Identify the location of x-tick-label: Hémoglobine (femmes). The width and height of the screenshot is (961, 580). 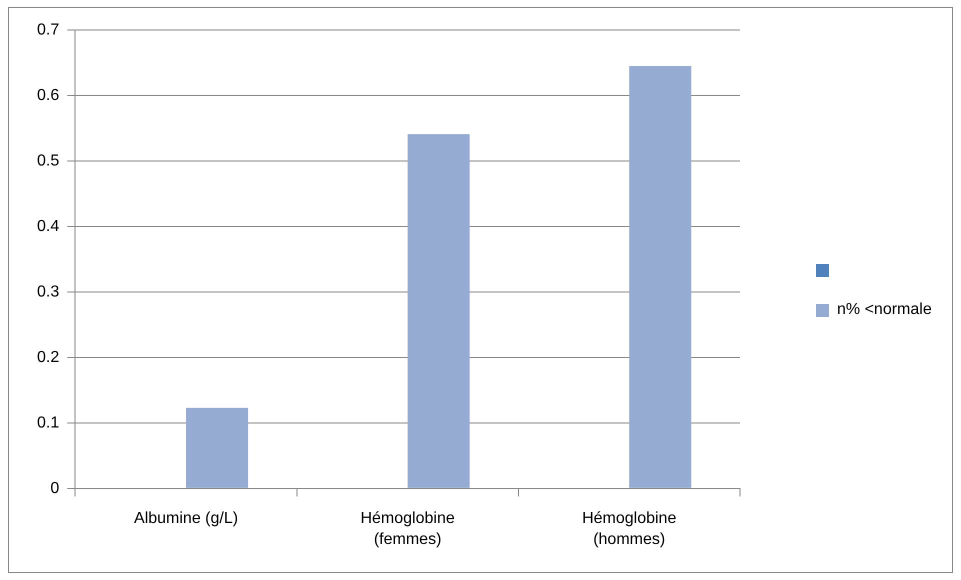
(407, 529).